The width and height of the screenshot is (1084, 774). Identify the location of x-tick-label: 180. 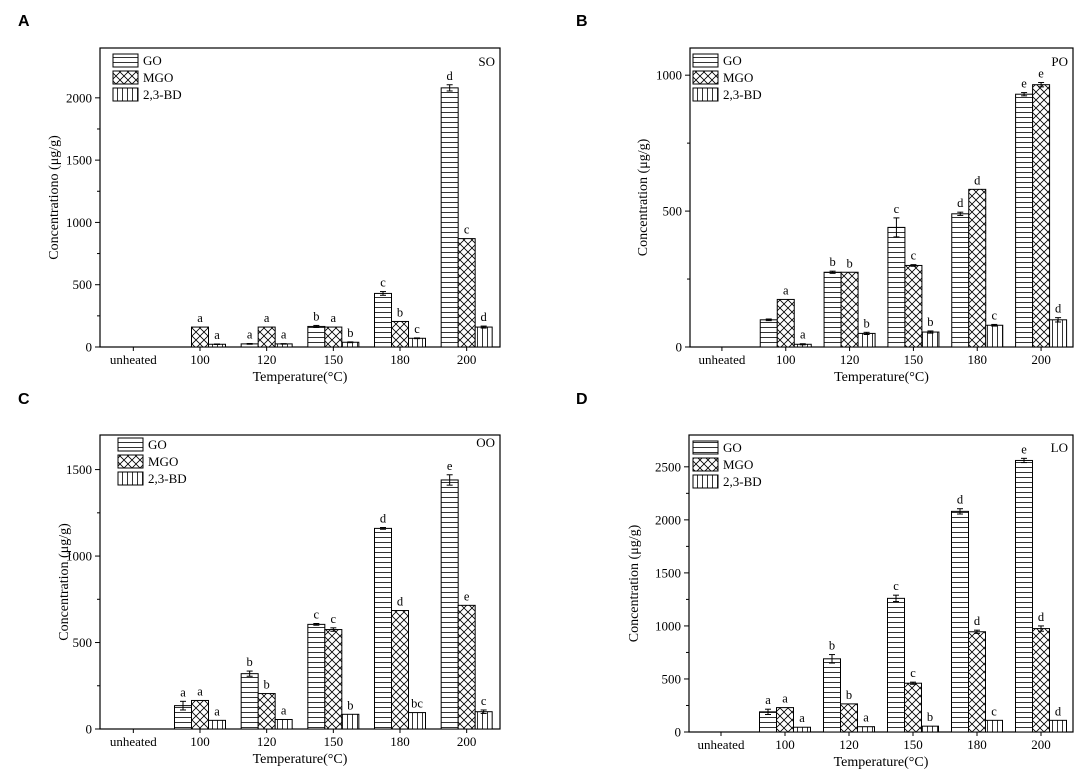
(400, 359).